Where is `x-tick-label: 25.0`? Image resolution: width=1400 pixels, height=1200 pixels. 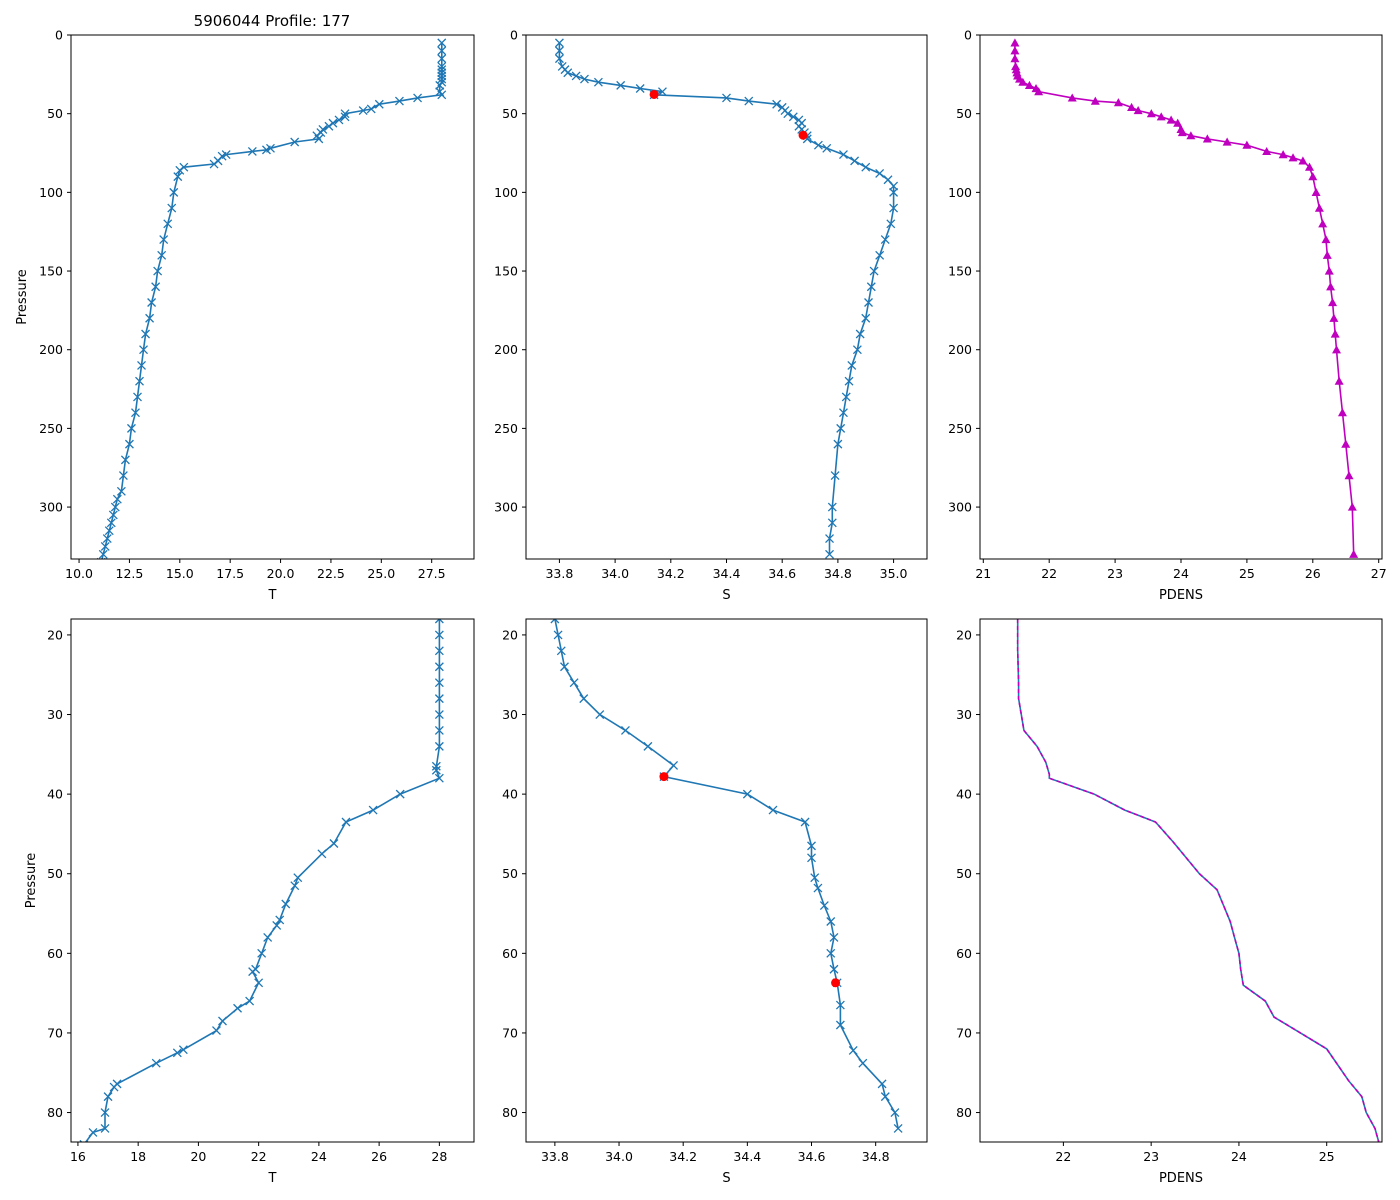 x-tick-label: 25.0 is located at coordinates (381, 573).